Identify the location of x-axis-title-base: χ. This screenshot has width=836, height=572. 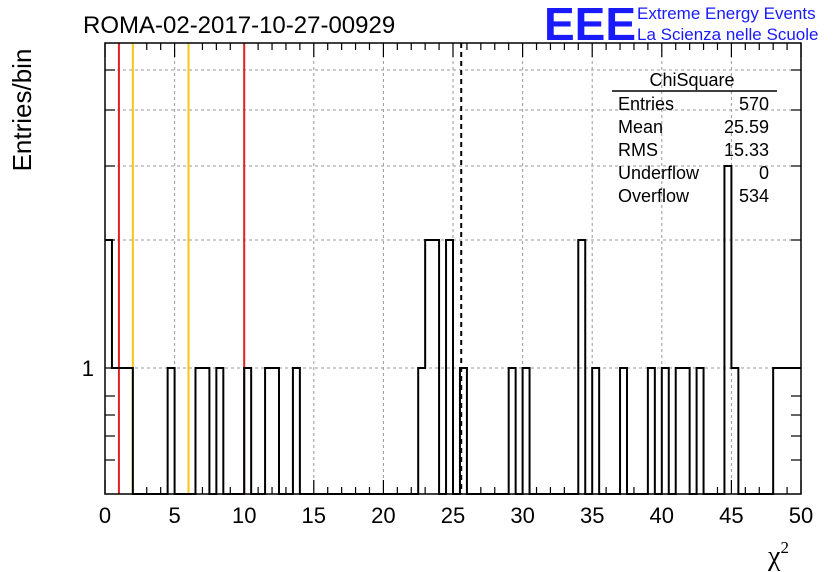
(774, 556).